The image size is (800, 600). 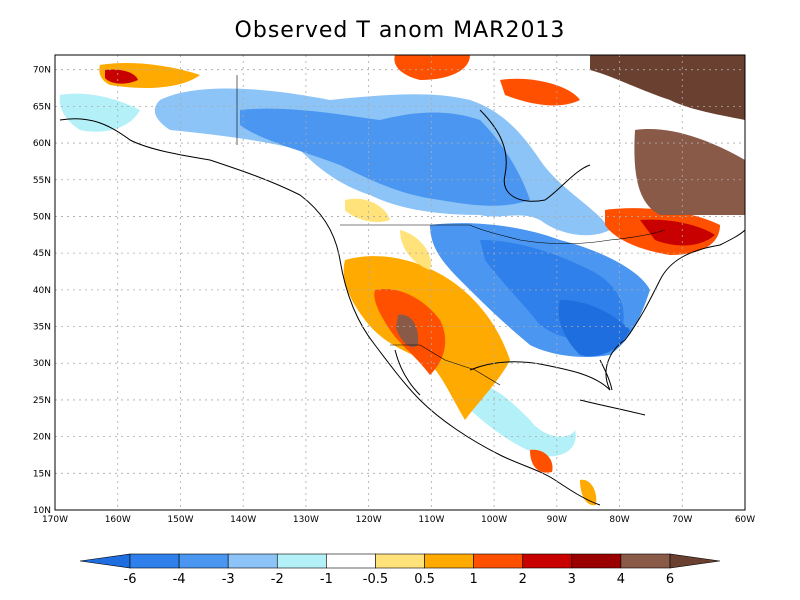 I want to click on lat-tick-label: 60N, so click(x=42, y=144).